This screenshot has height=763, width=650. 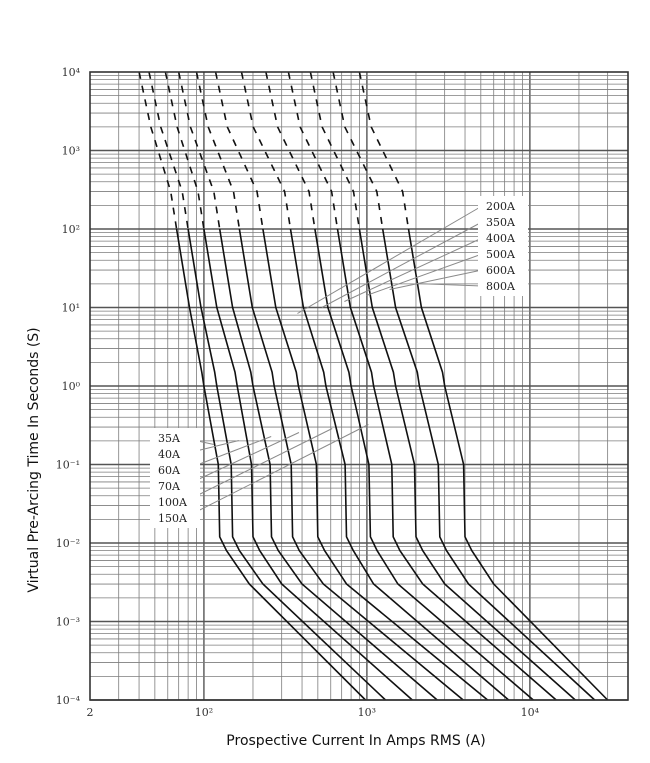 What do you see at coordinates (313, 712) in the screenshot?
I see `x-tick-labels: 2 10² 10³ 10⁴` at bounding box center [313, 712].